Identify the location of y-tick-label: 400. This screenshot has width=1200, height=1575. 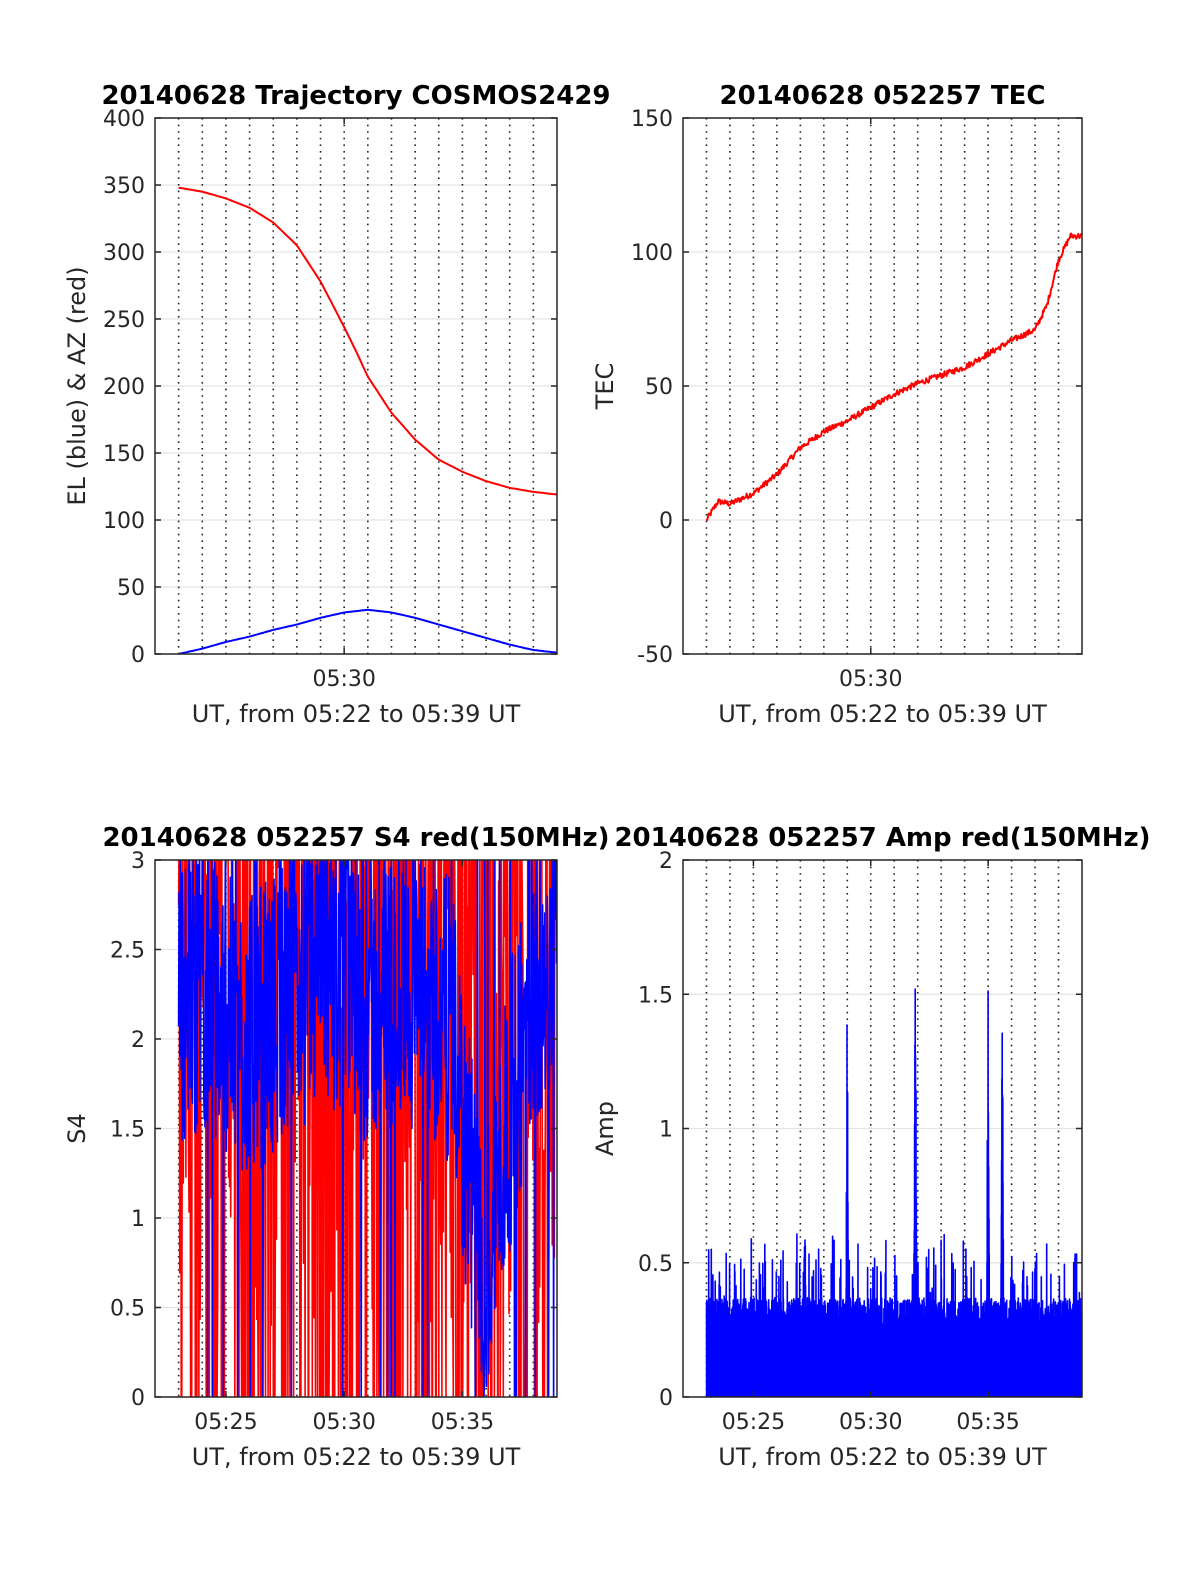
(124, 119).